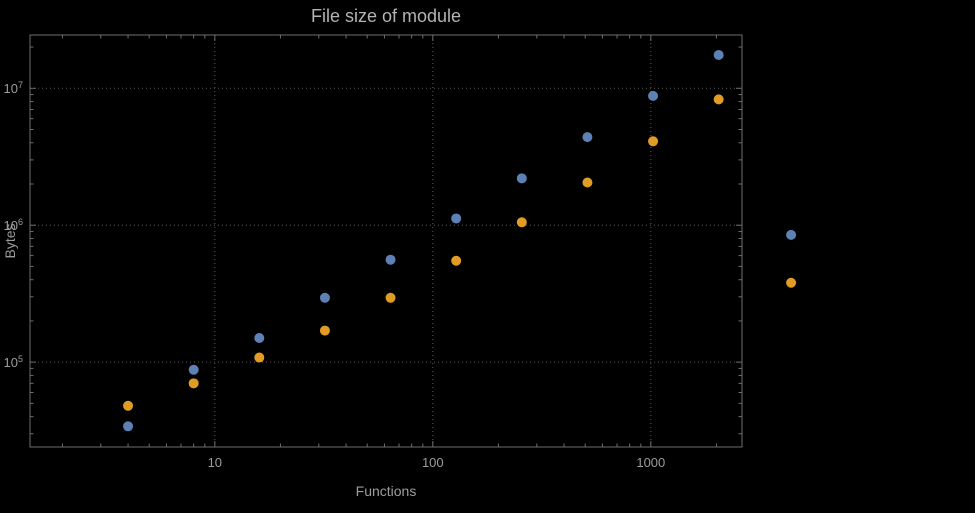 This screenshot has height=513, width=975. What do you see at coordinates (651, 462) in the screenshot?
I see `x-tick-label: 1000` at bounding box center [651, 462].